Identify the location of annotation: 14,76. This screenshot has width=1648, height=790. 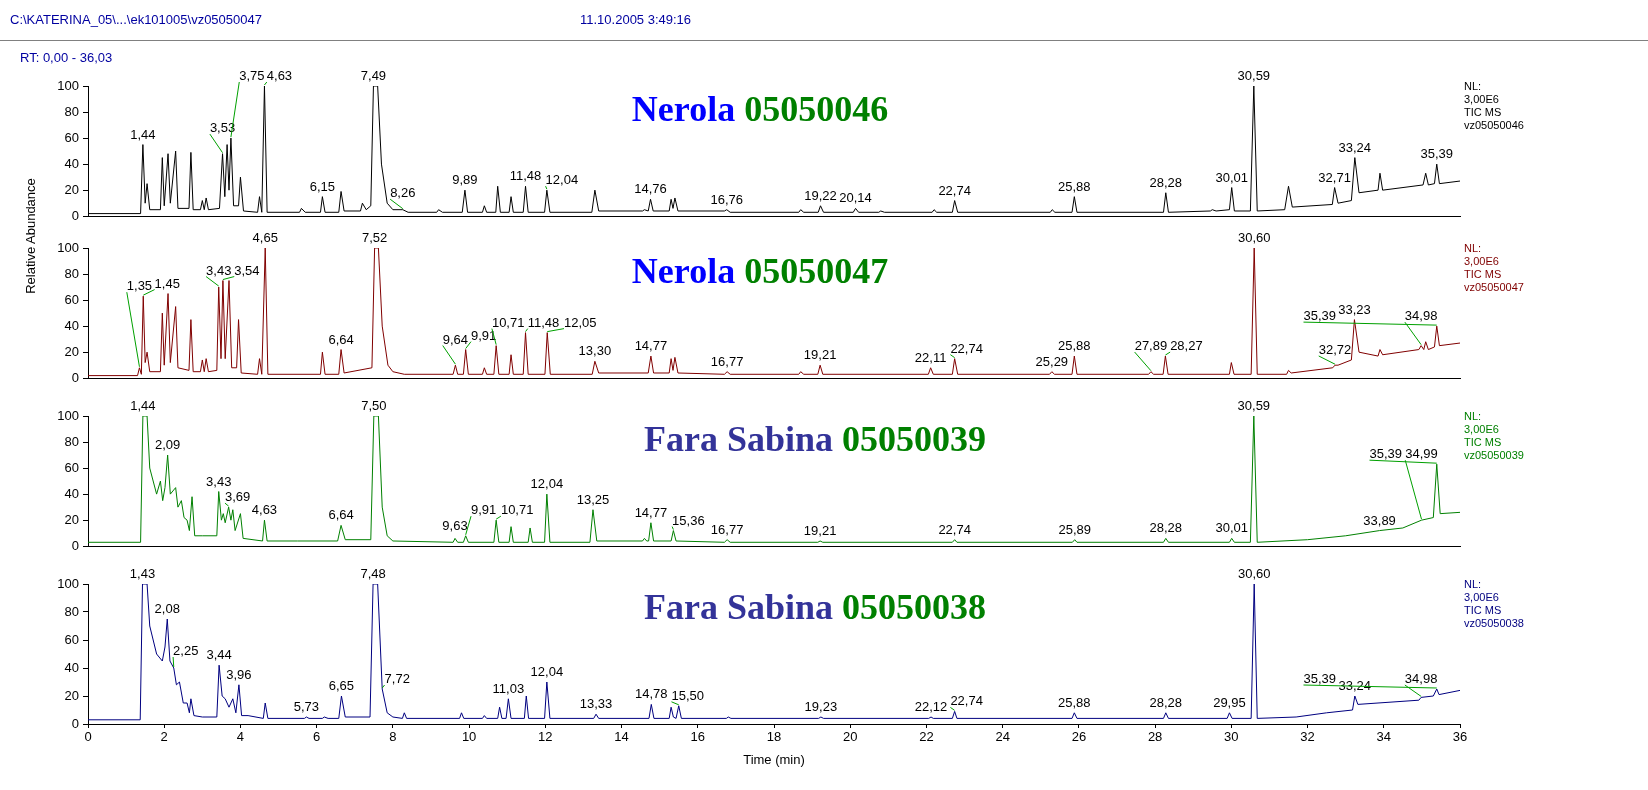
(650, 189).